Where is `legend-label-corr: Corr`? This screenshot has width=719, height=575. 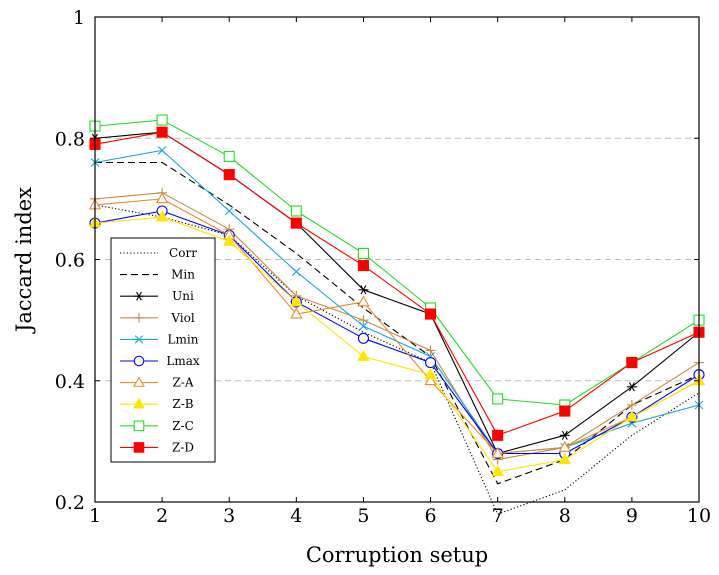 legend-label-corr: Corr is located at coordinates (183, 253).